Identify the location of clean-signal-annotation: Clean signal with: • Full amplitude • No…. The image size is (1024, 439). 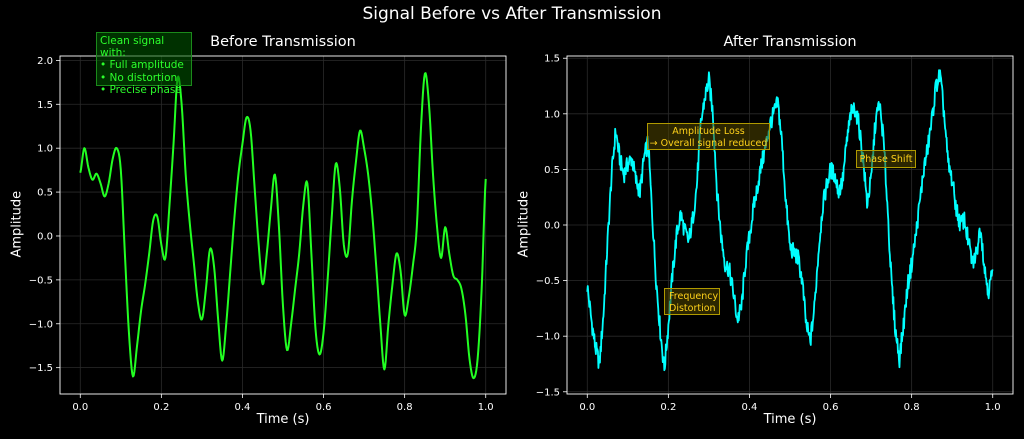
(144, 64).